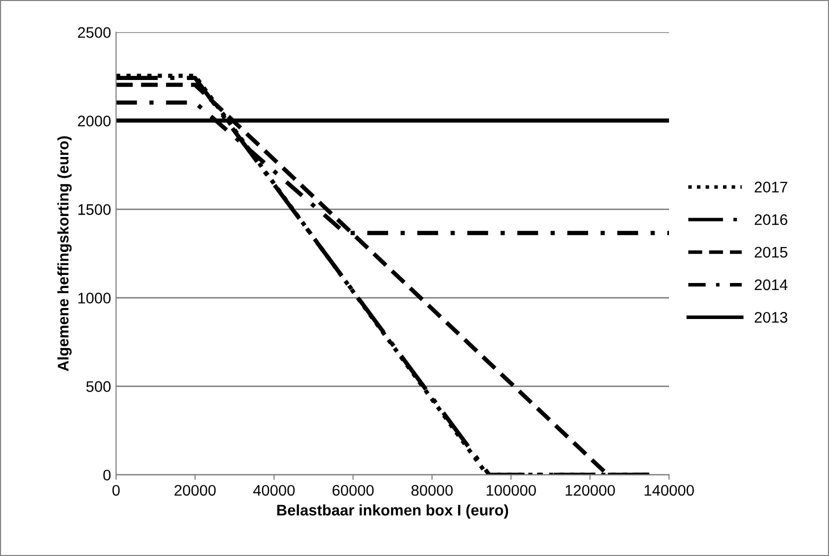 This screenshot has width=829, height=556. I want to click on x-tick-label: 100000, so click(511, 490).